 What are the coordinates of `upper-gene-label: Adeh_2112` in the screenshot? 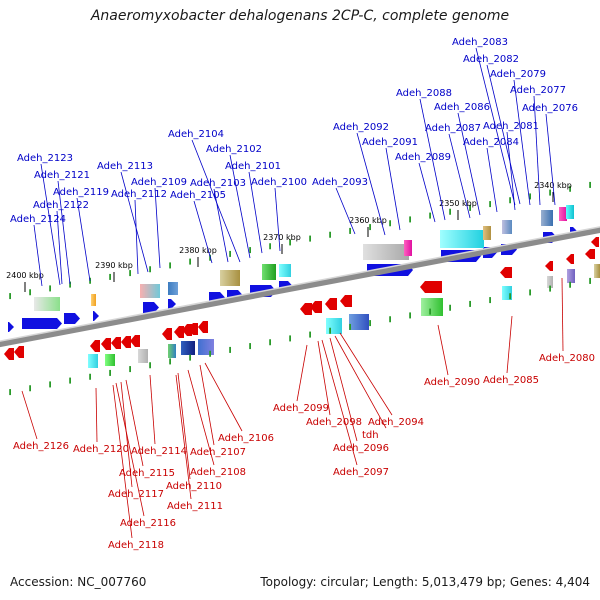 It's located at (139, 194).